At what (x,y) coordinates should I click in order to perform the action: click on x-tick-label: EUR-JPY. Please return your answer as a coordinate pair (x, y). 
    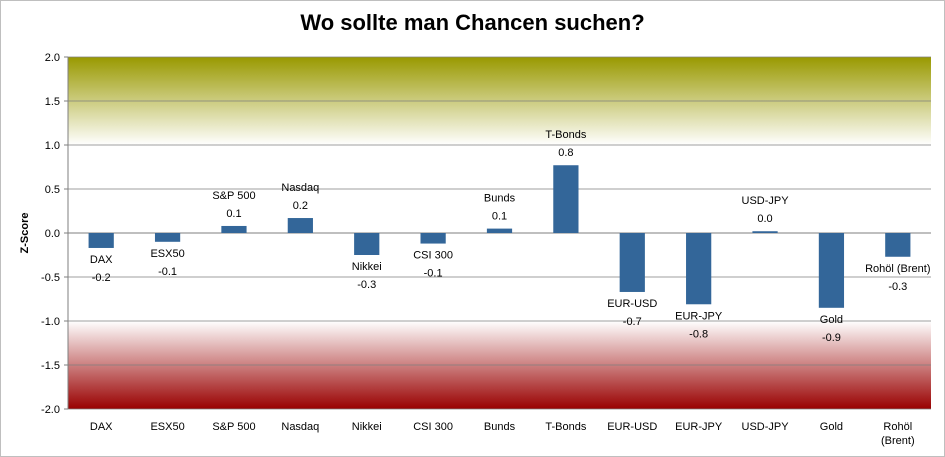
    Looking at the image, I should click on (699, 427).